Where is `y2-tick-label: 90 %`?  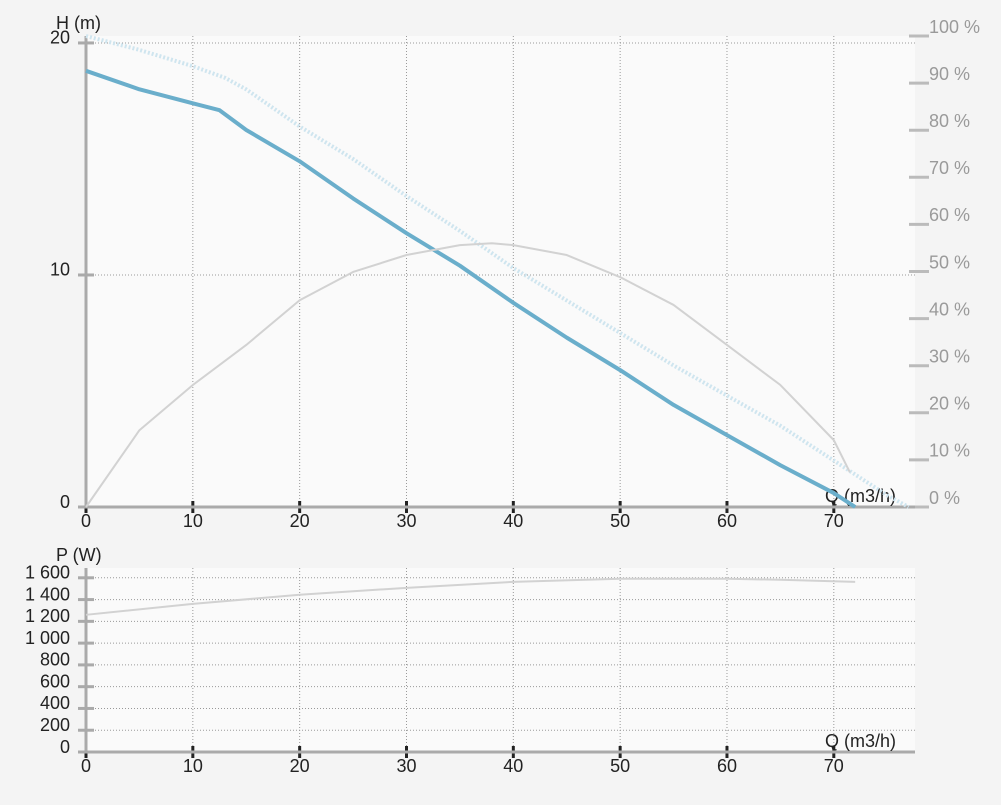 y2-tick-label: 90 % is located at coordinates (949, 74).